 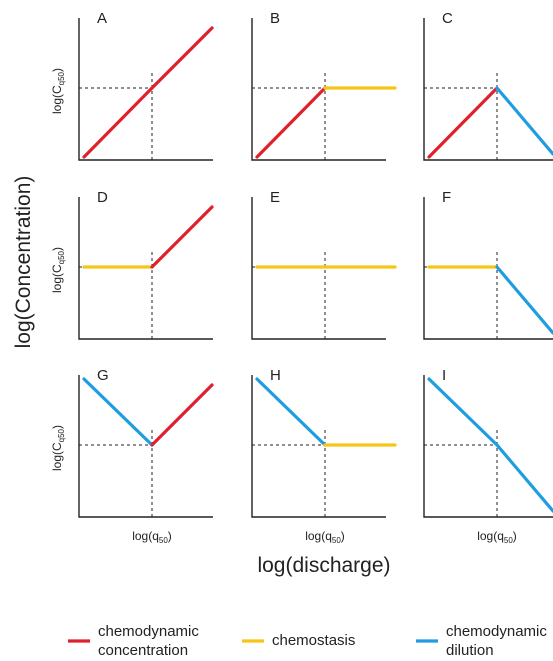 I want to click on panel-letter: E, so click(x=275, y=197).